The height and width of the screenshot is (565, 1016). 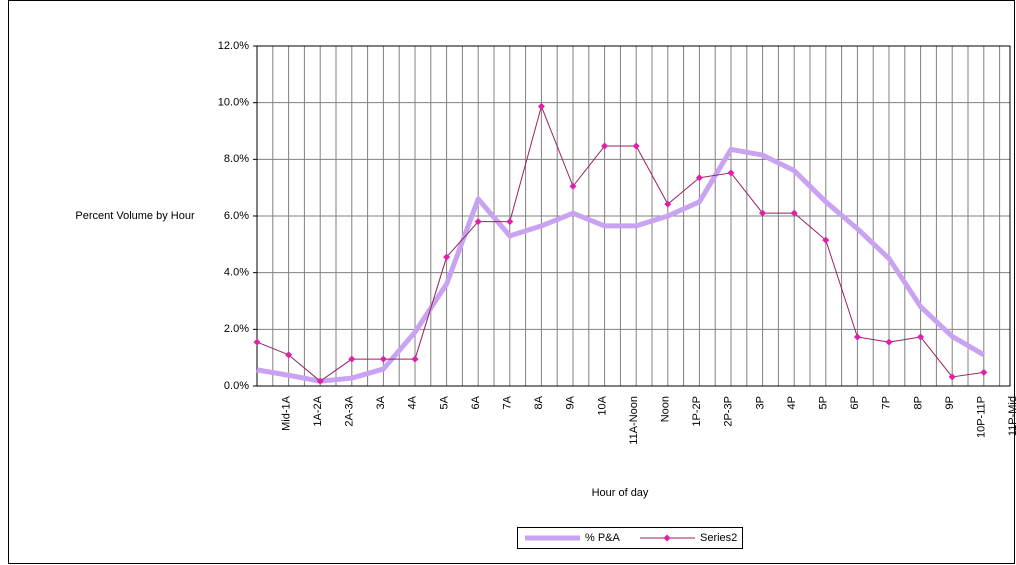 I want to click on x-tick-label: 4P, so click(x=792, y=402).